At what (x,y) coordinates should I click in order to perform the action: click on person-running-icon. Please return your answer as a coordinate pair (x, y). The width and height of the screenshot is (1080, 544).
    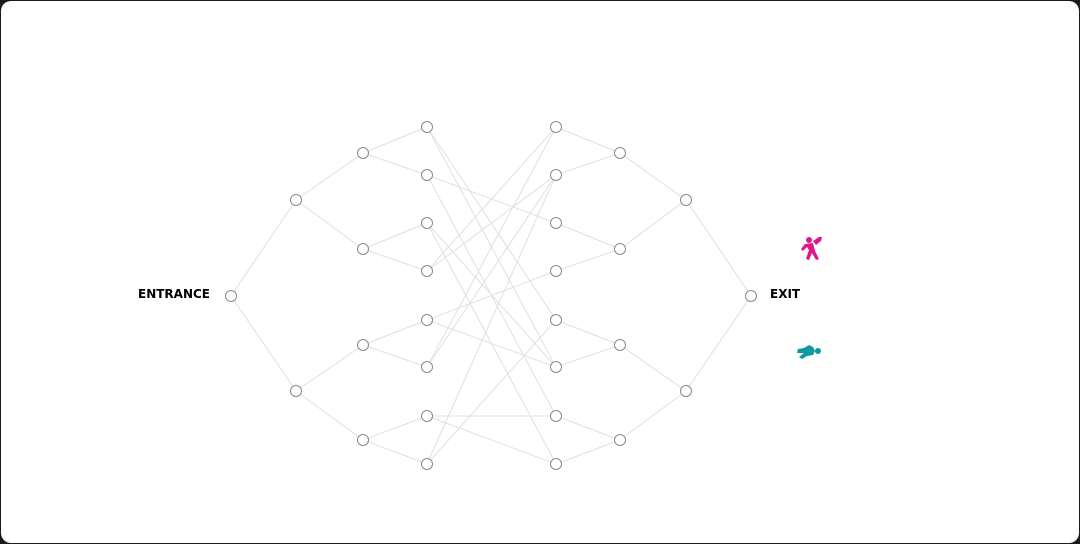
    Looking at the image, I should click on (811, 248).